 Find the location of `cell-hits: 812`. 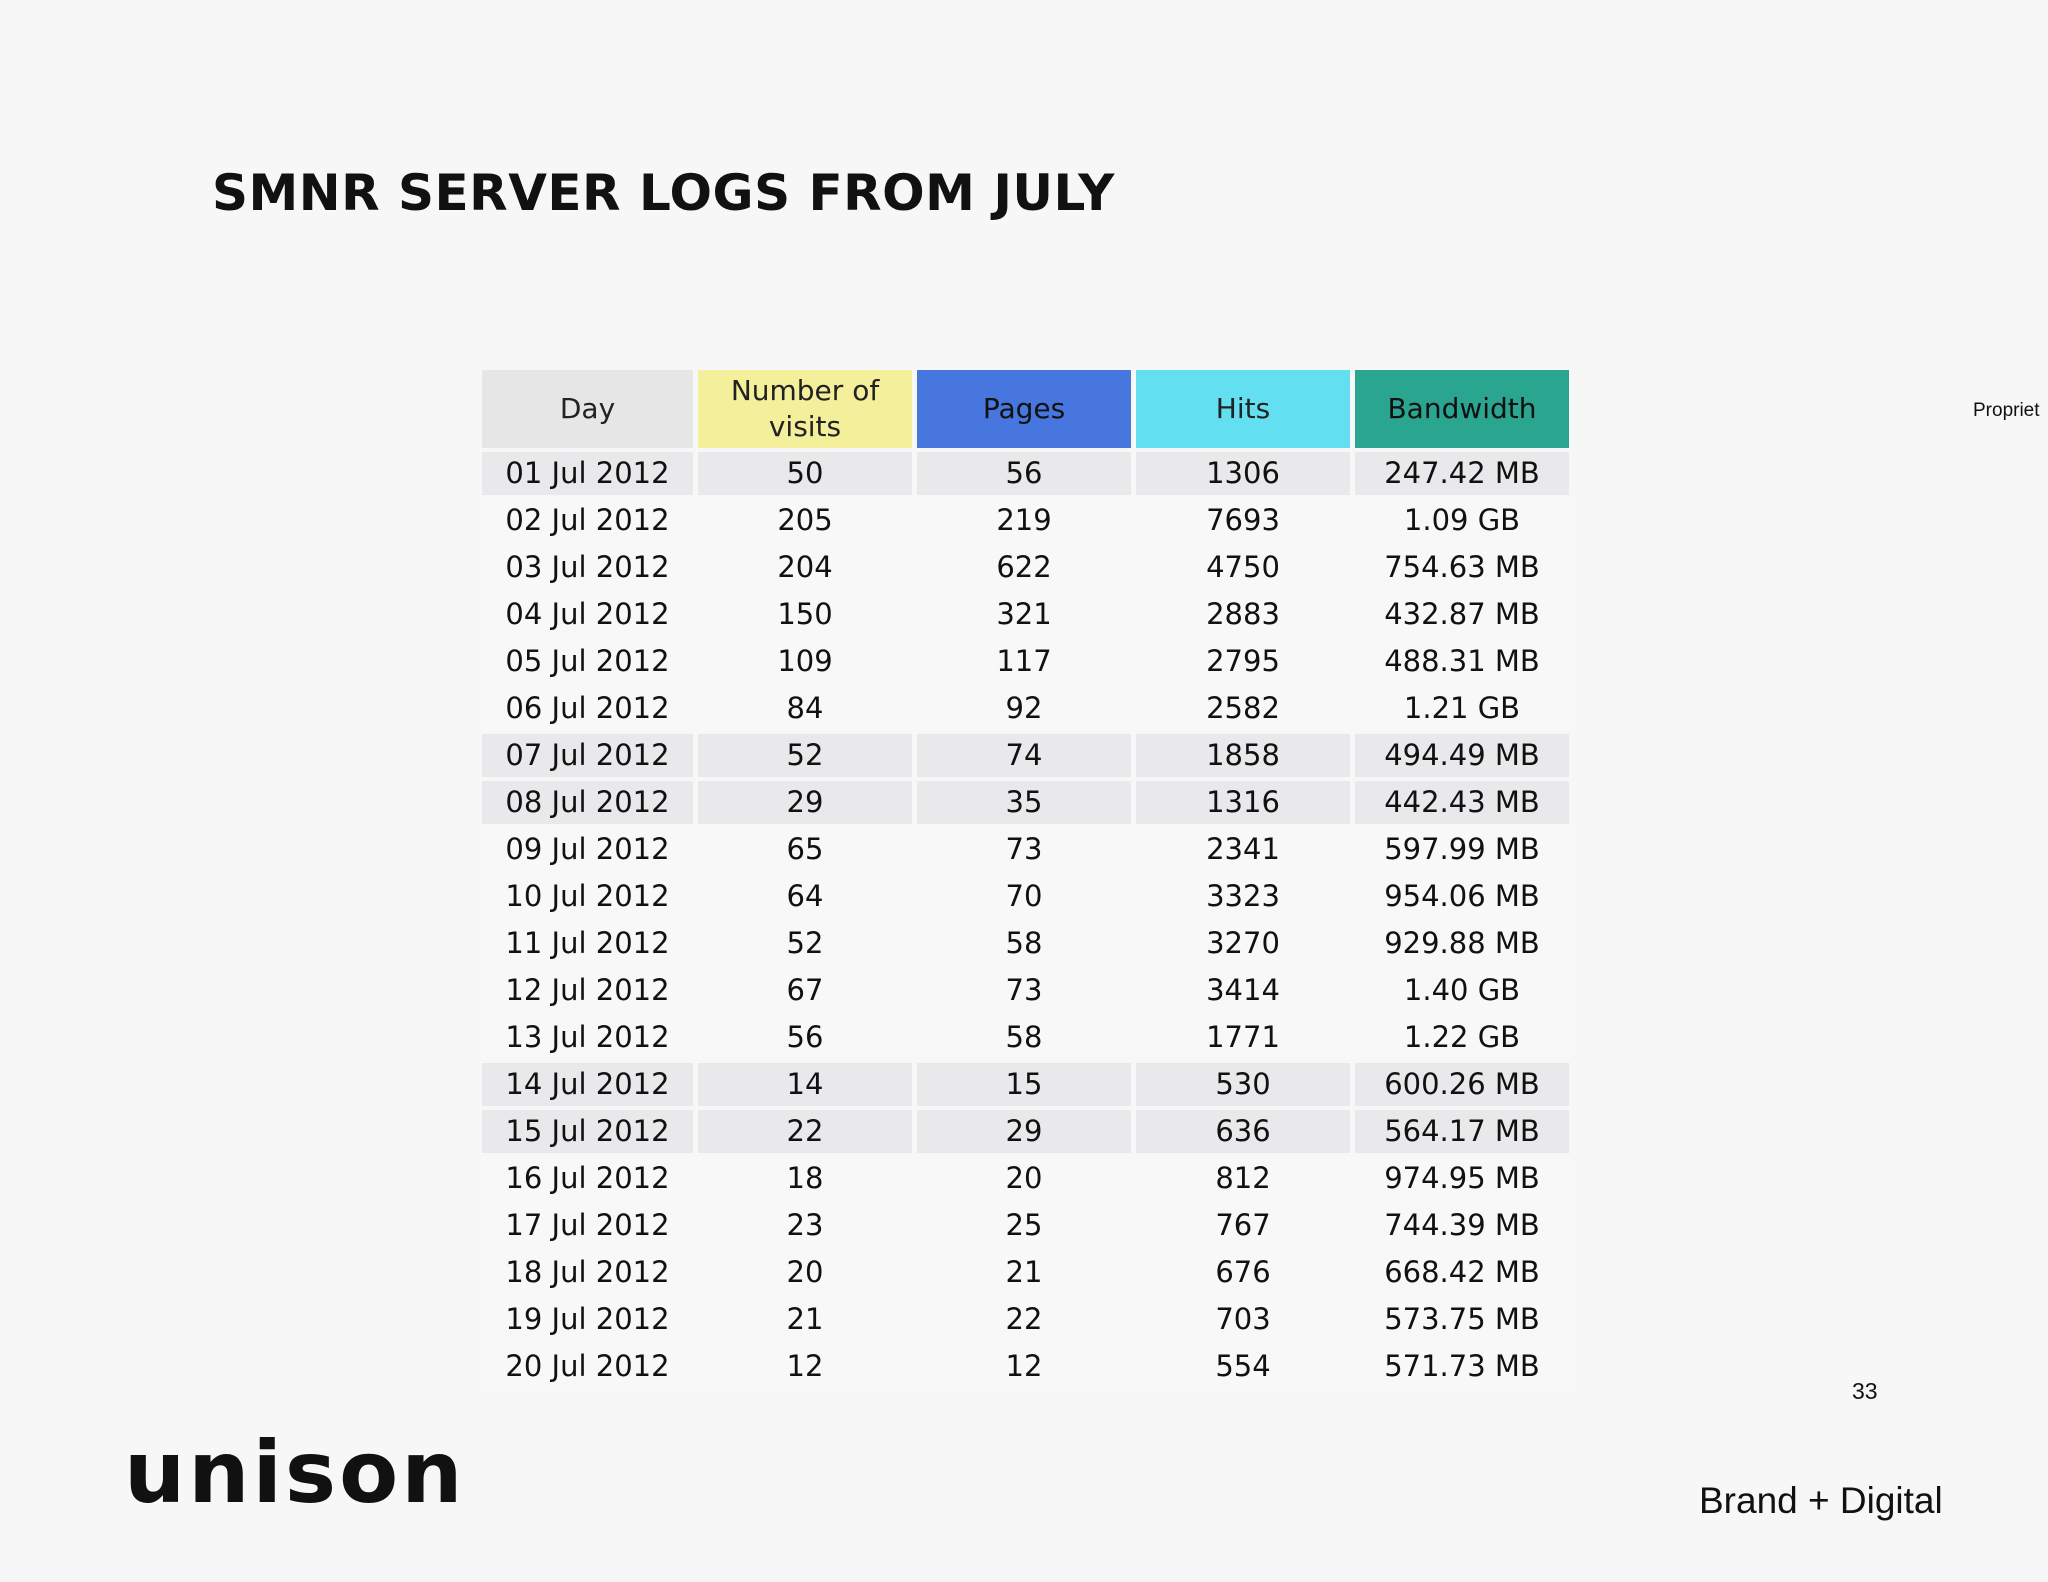

cell-hits: 812 is located at coordinates (1243, 1178).